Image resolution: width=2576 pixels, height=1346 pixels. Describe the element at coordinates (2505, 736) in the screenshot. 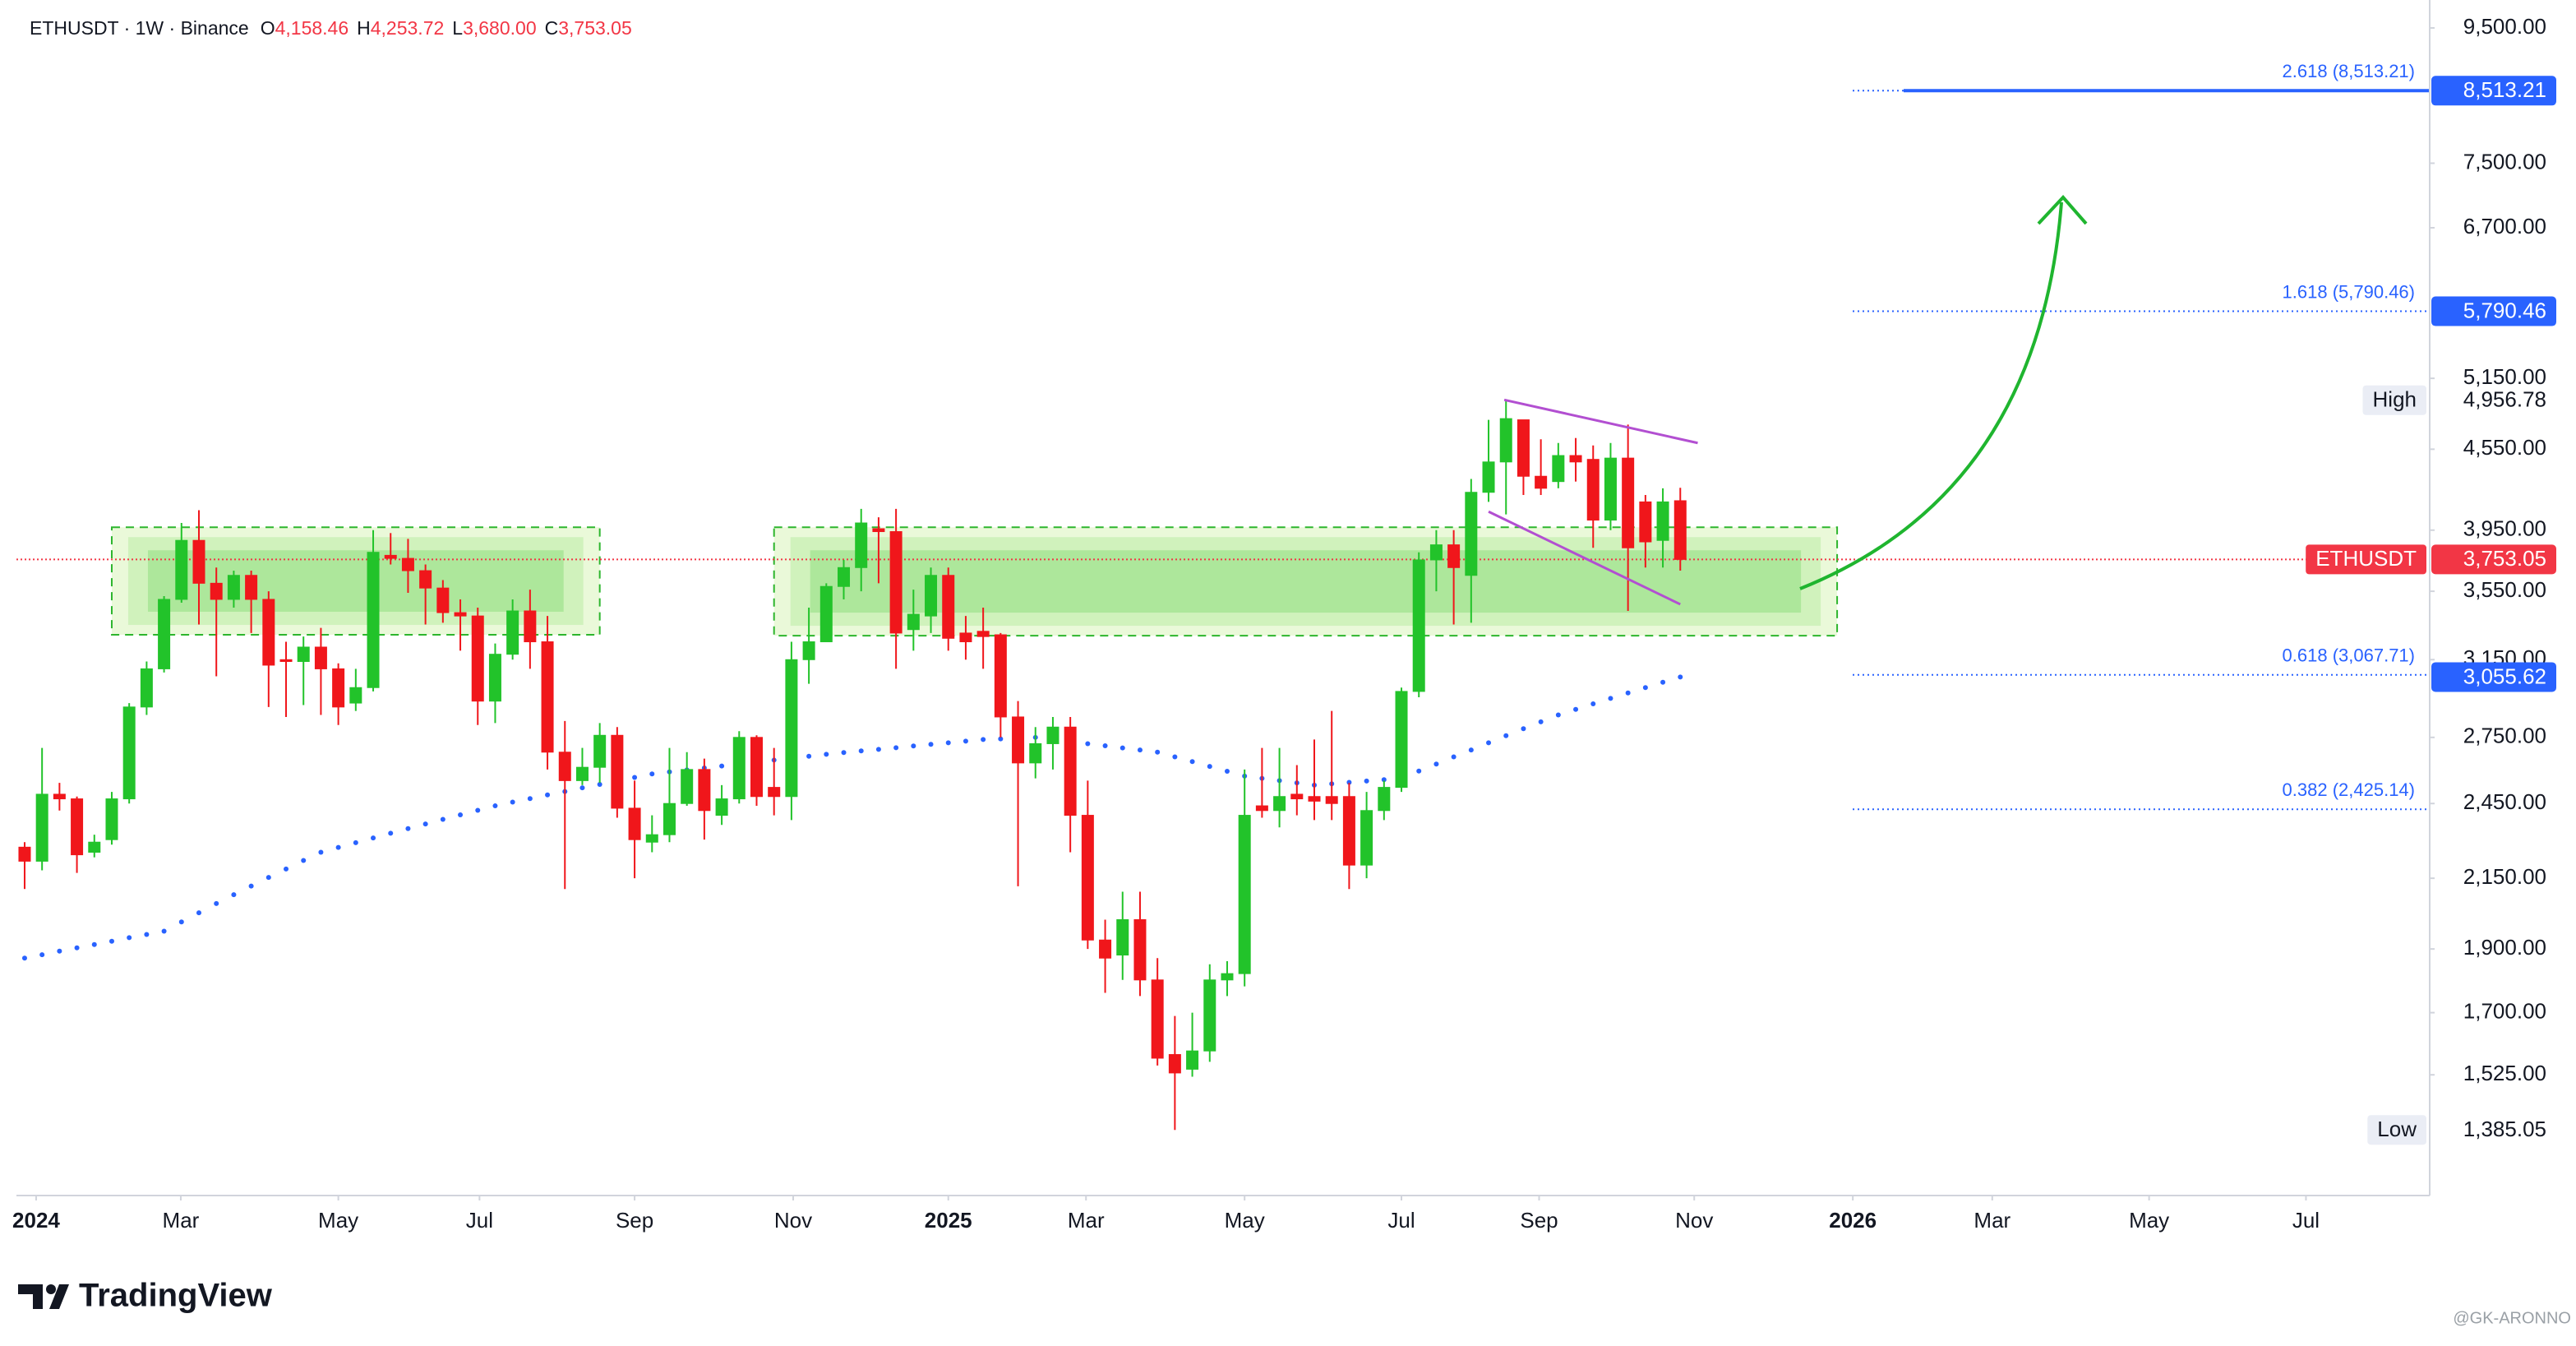

I see `y-tick-label: 2,750.00` at that location.